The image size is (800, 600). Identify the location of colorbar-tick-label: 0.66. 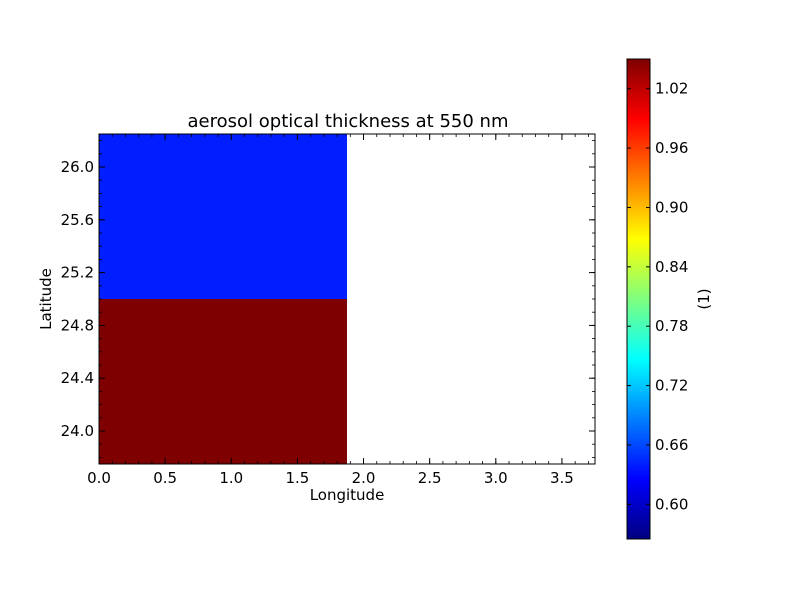
(671, 445).